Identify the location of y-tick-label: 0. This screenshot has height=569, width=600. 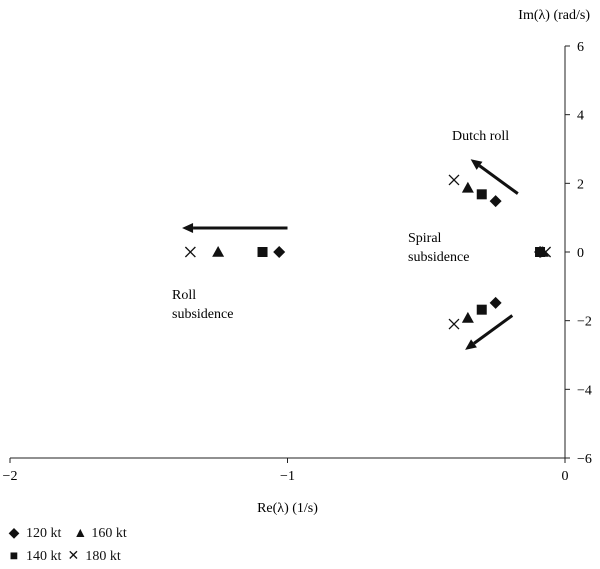
(580, 253).